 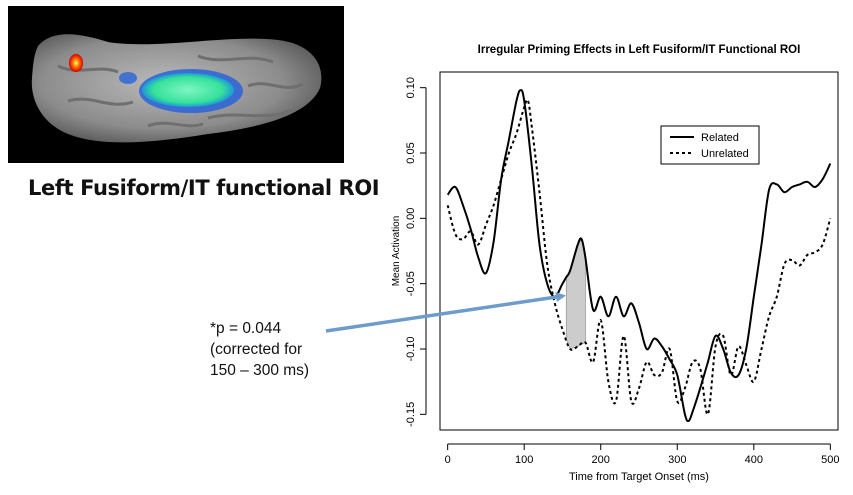 What do you see at coordinates (575, 294) in the screenshot?
I see `significance-shaded-region` at bounding box center [575, 294].